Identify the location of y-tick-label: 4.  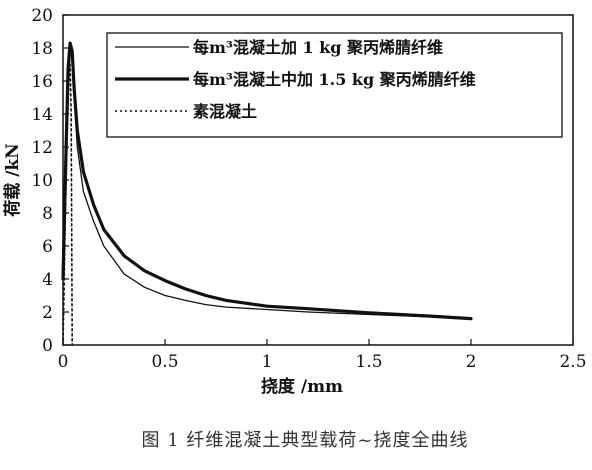
(47, 280).